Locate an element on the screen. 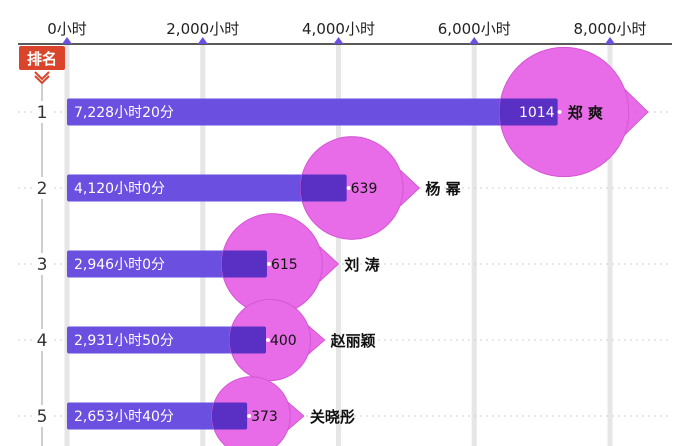 The width and height of the screenshot is (690, 446). rank-number: 3 is located at coordinates (42, 265).